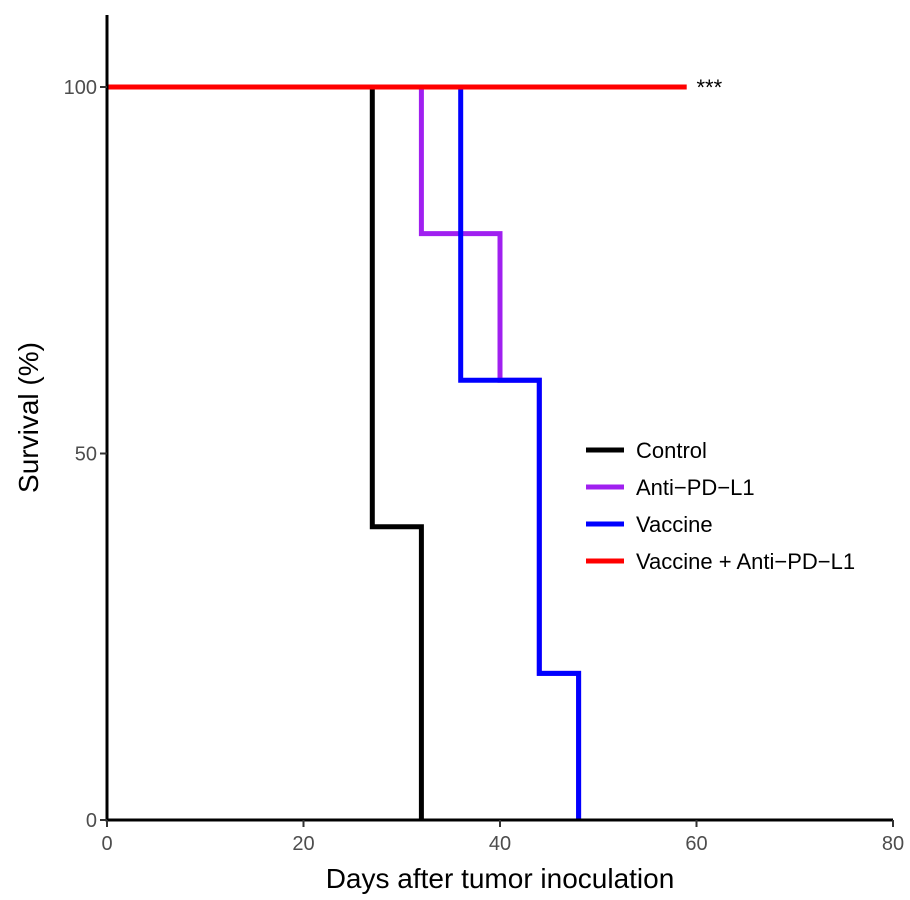  What do you see at coordinates (695, 487) in the screenshot?
I see `legend-label-1: Anti−PD−L1` at bounding box center [695, 487].